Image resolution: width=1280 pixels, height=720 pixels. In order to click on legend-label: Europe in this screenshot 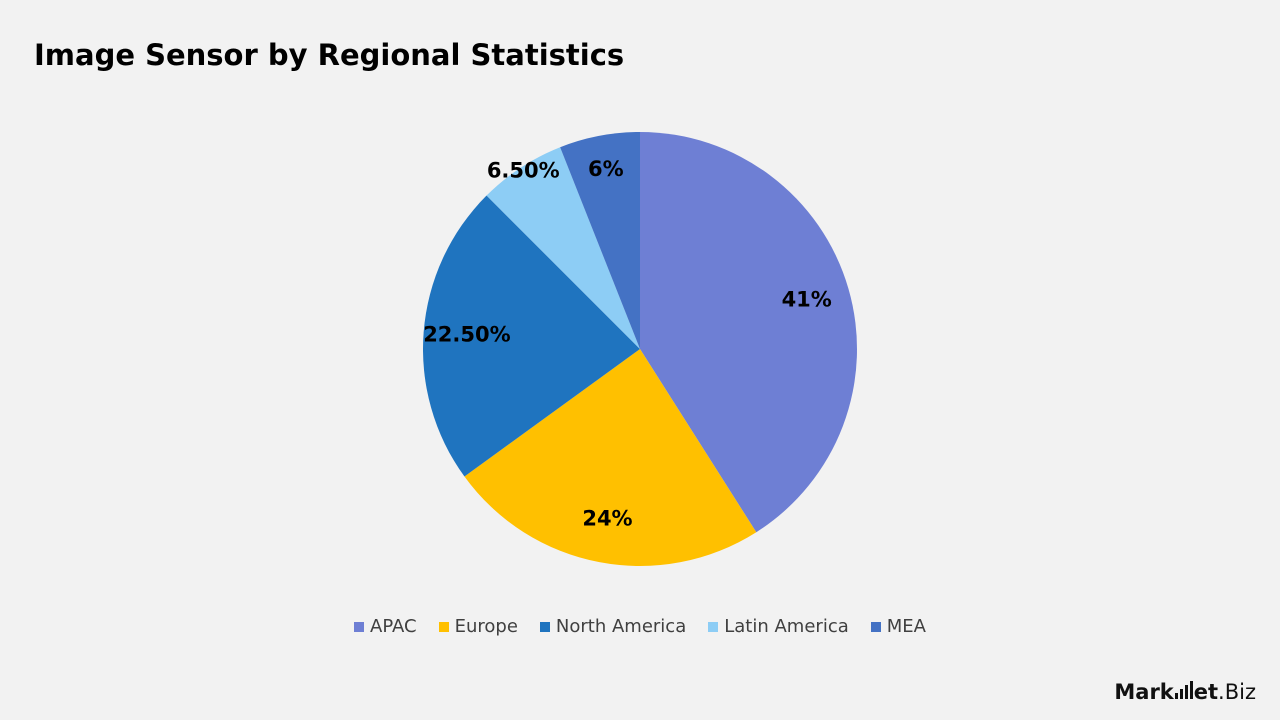, I will do `click(486, 626)`.